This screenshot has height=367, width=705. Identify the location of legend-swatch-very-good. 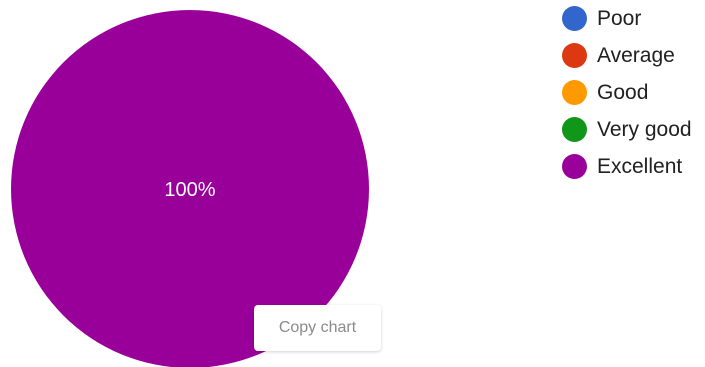
(574, 129).